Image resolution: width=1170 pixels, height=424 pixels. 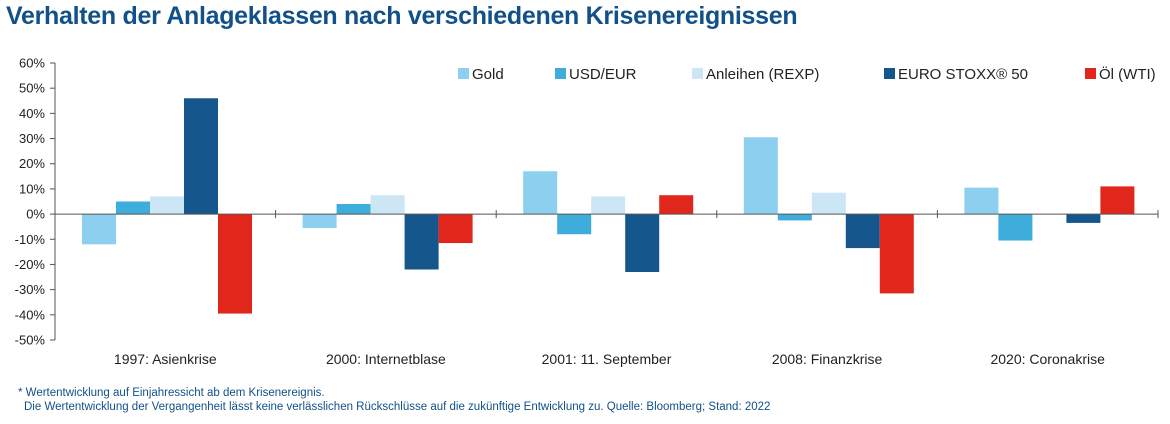 What do you see at coordinates (827, 359) in the screenshot?
I see `x-tick-label: 2008: Finanzkrise` at bounding box center [827, 359].